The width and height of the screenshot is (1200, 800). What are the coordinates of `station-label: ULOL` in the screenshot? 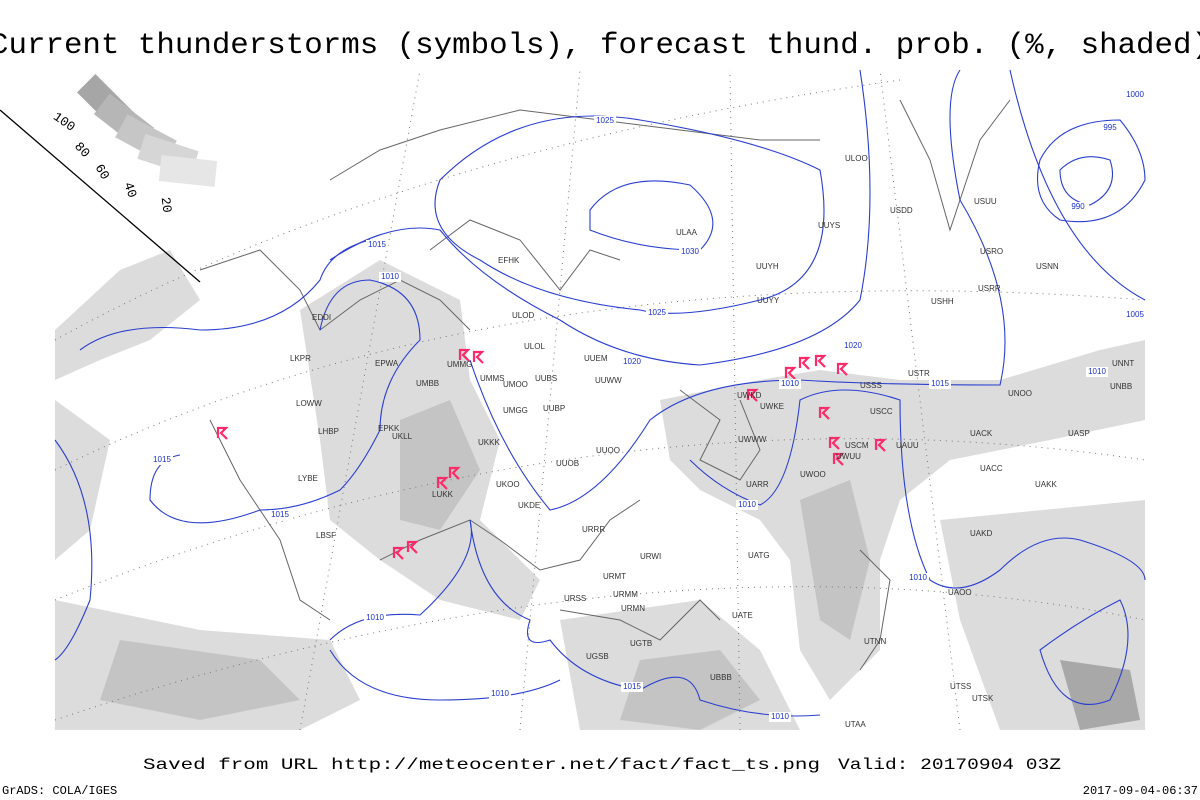 It's located at (534, 346).